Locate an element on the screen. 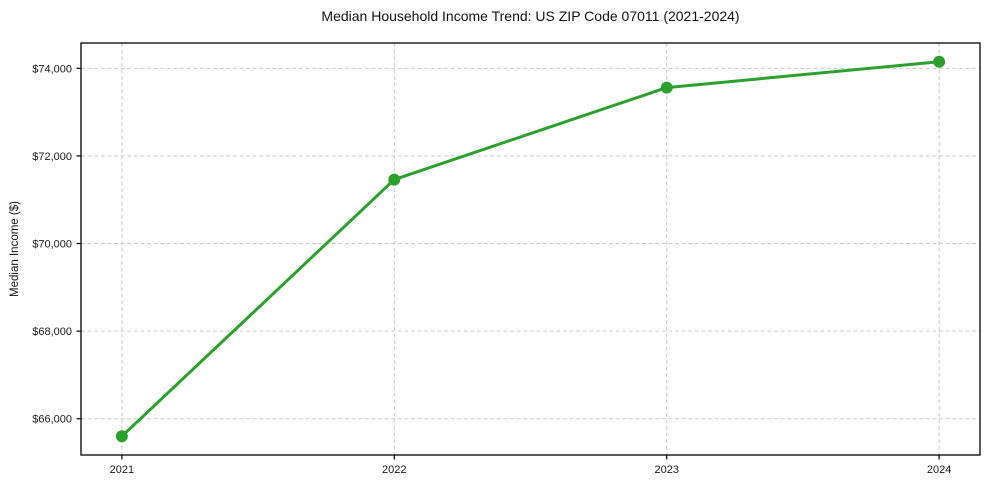  y-tick-label: $72,000 is located at coordinates (52, 157).